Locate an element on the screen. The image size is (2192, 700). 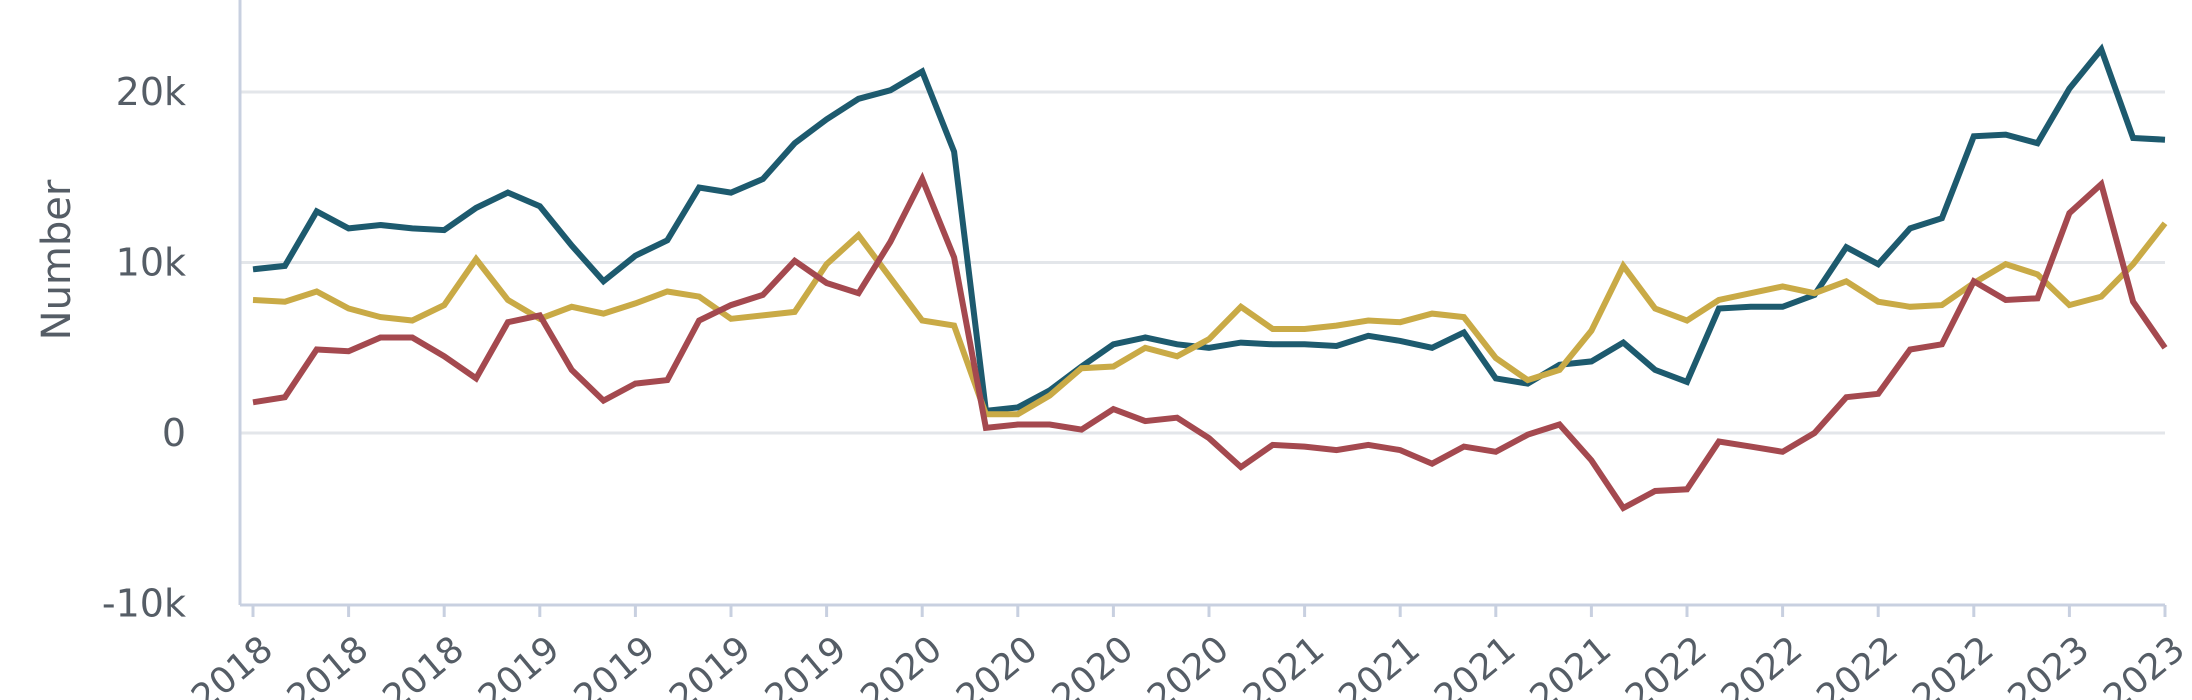
y-tick-label: 0 is located at coordinates (174, 433).